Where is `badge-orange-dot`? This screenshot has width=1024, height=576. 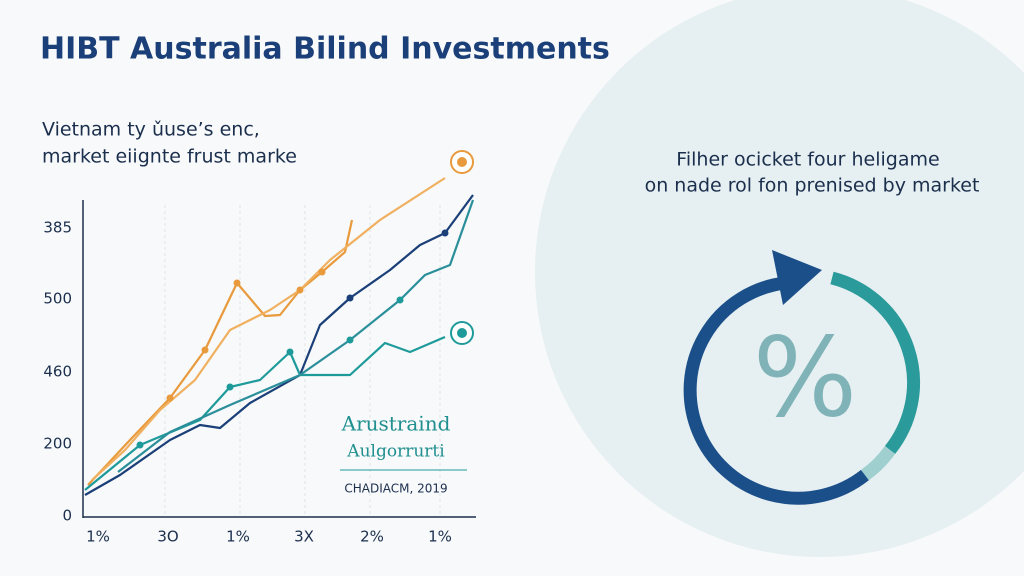 badge-orange-dot is located at coordinates (462, 162).